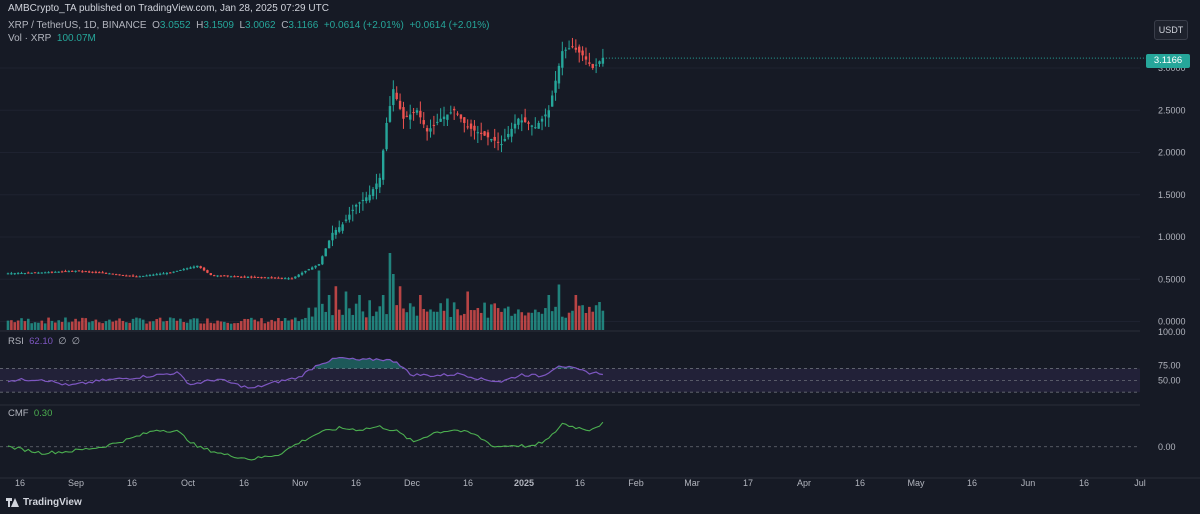 This screenshot has height=514, width=1200. Describe the element at coordinates (1140, 483) in the screenshot. I see `time-tick-label: Jul` at that location.